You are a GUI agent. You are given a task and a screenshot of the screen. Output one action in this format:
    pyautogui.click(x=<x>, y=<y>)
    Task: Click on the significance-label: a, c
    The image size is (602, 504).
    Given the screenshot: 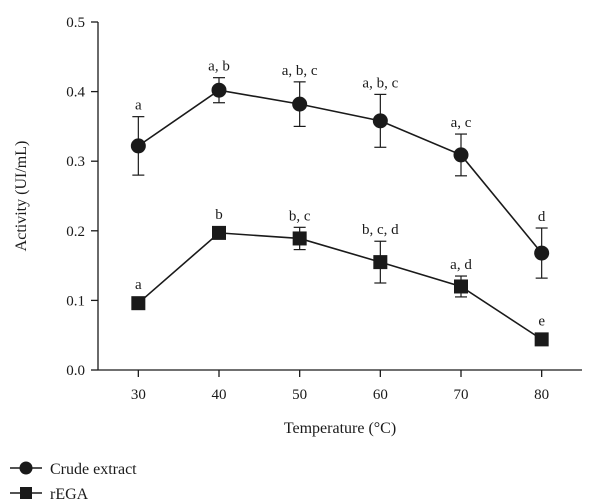 What is the action you would take?
    pyautogui.click(x=461, y=123)
    